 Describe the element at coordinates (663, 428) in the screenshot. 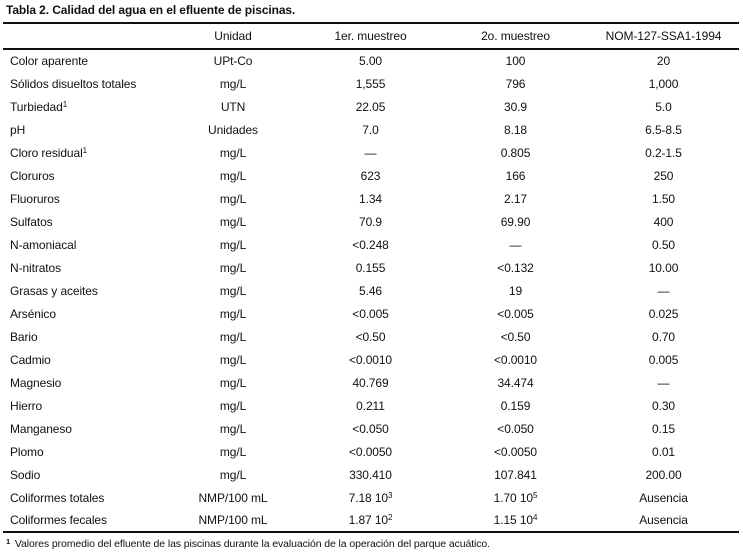

I see `value-cell: 0.15` at that location.